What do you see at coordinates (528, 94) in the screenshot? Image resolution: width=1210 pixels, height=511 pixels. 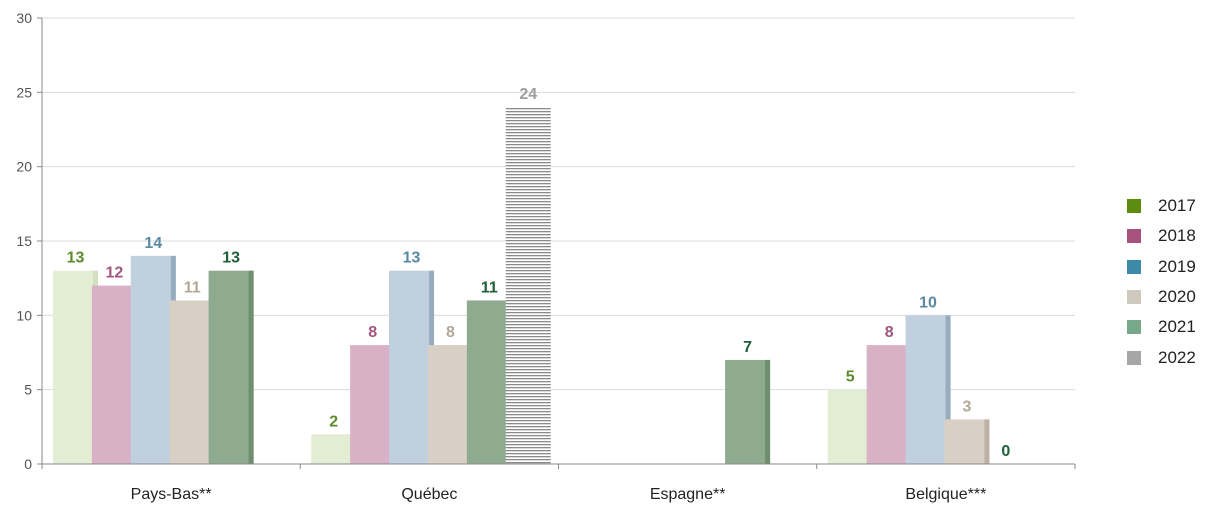 I see `data-label: 24` at bounding box center [528, 94].